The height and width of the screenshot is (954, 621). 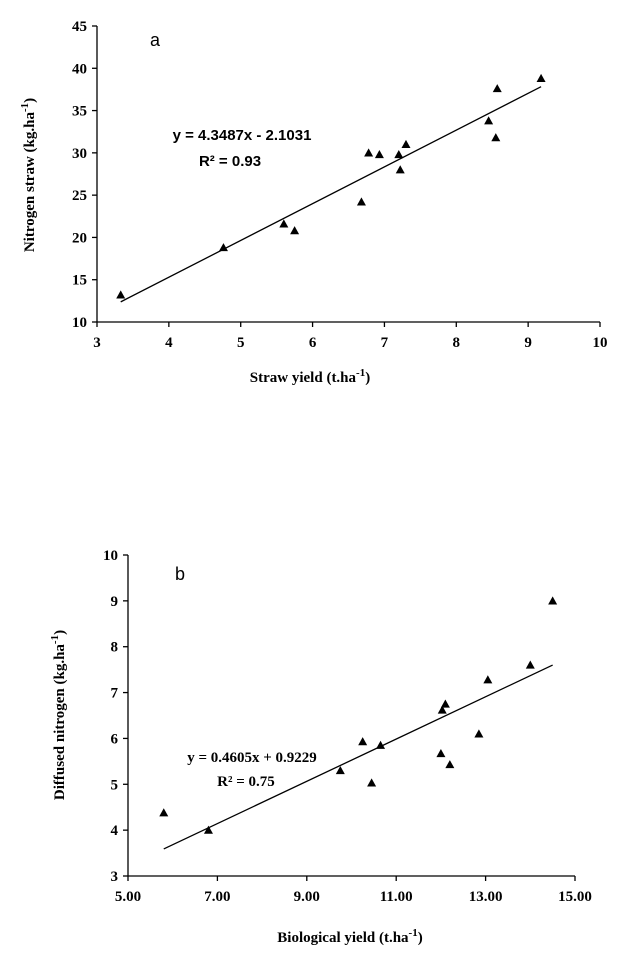 What do you see at coordinates (30, 182) in the screenshot?
I see `y-axis-label-part: Nitrogen straw (kg.ha` at bounding box center [30, 182].